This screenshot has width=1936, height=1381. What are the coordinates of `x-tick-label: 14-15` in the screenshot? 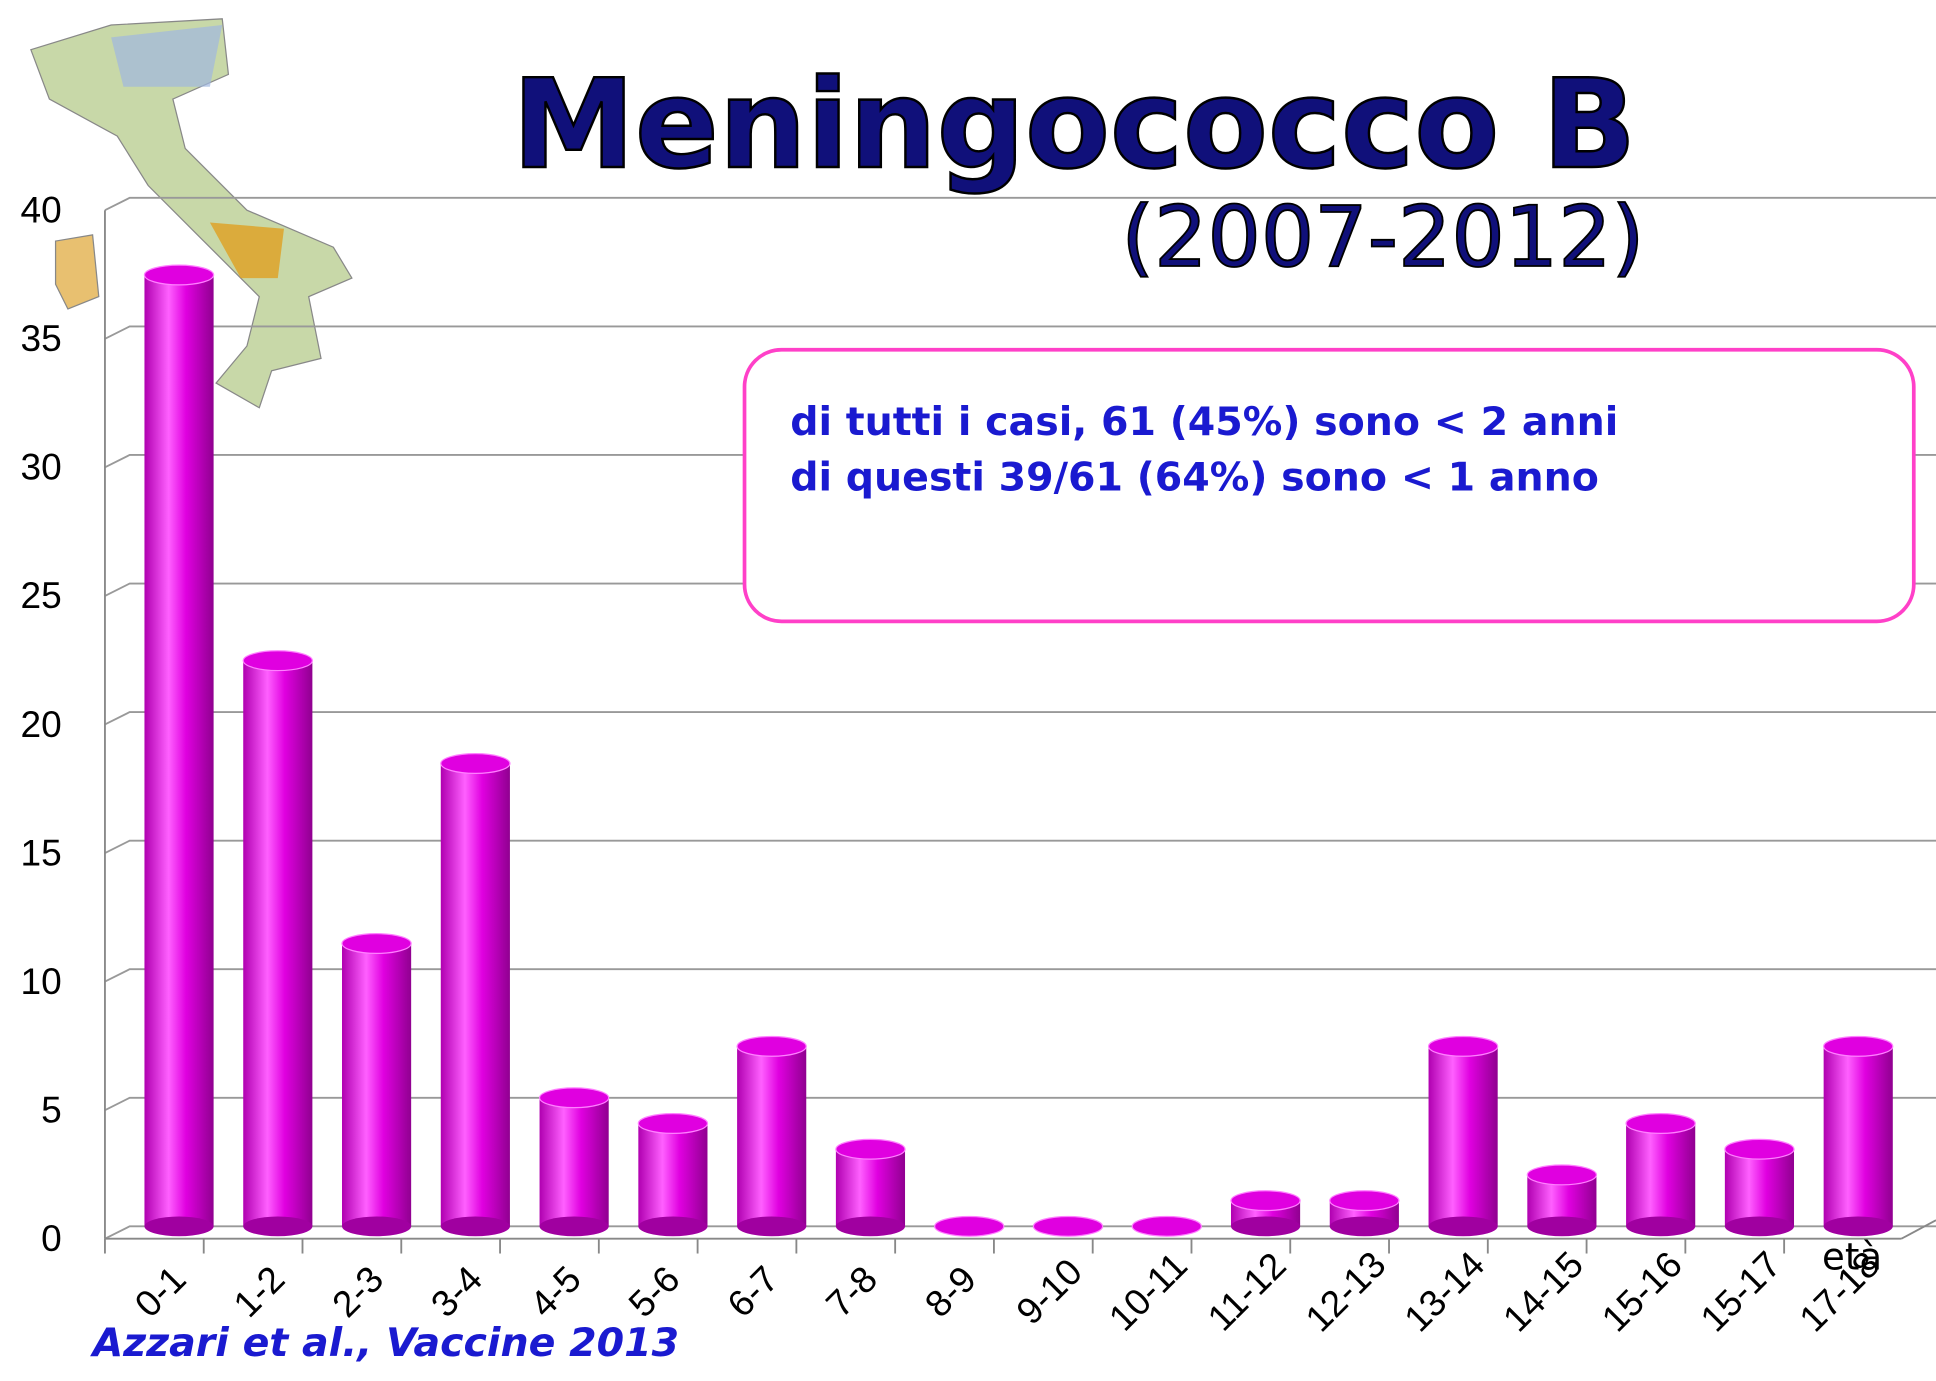 It's located at (1542, 1291).